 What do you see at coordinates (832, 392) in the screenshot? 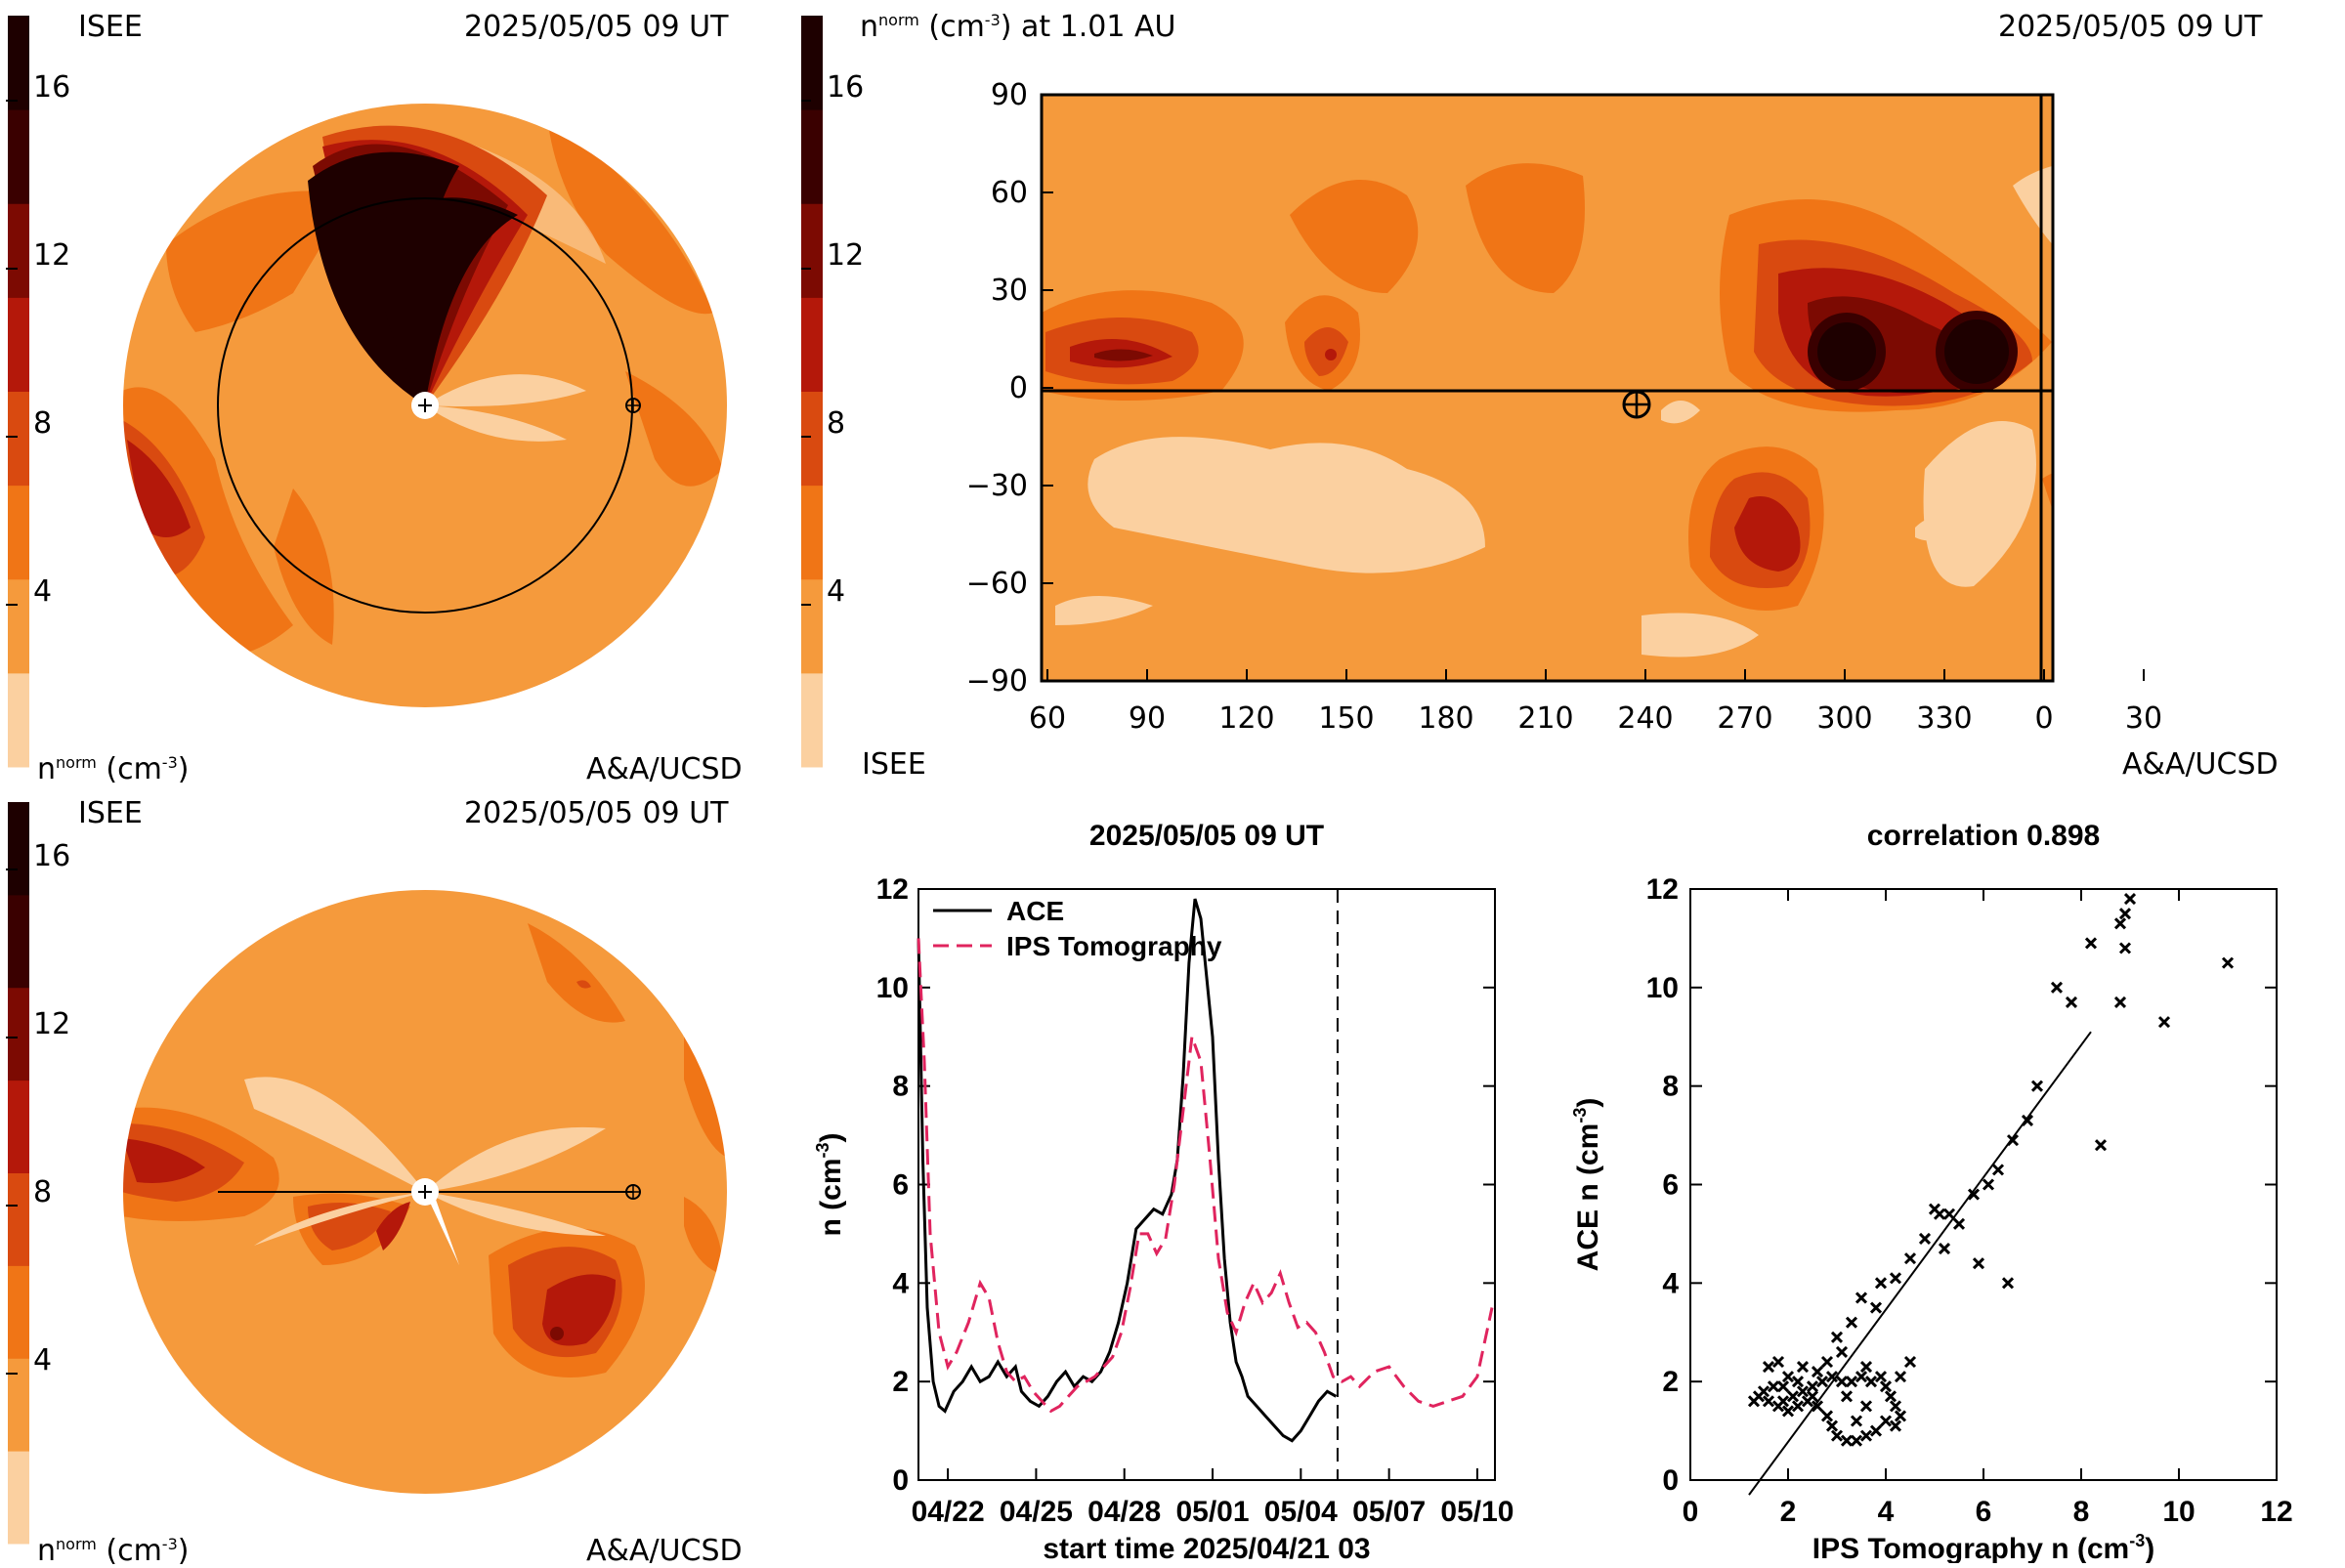
I see `top-right-colorbar: 16 12 8 4` at bounding box center [832, 392].